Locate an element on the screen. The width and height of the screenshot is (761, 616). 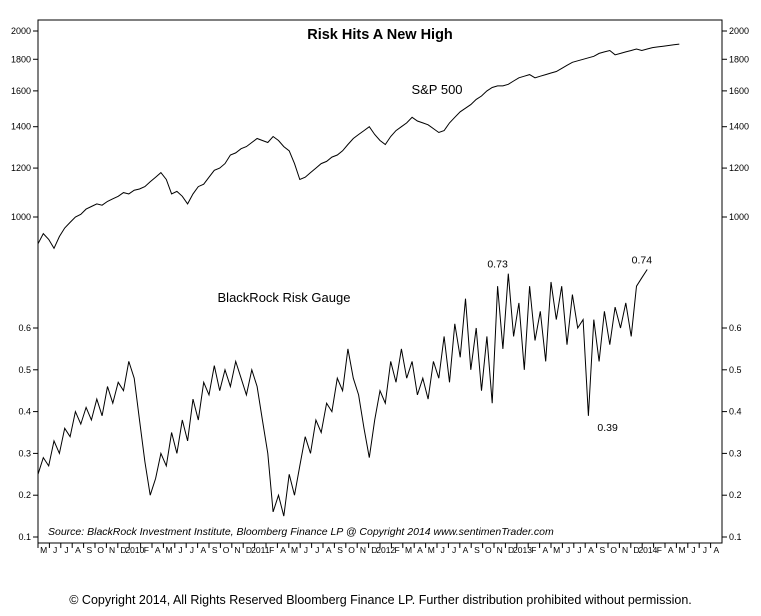
risk-gauge-label: BlackRock Risk Gauge is located at coordinates (284, 297).